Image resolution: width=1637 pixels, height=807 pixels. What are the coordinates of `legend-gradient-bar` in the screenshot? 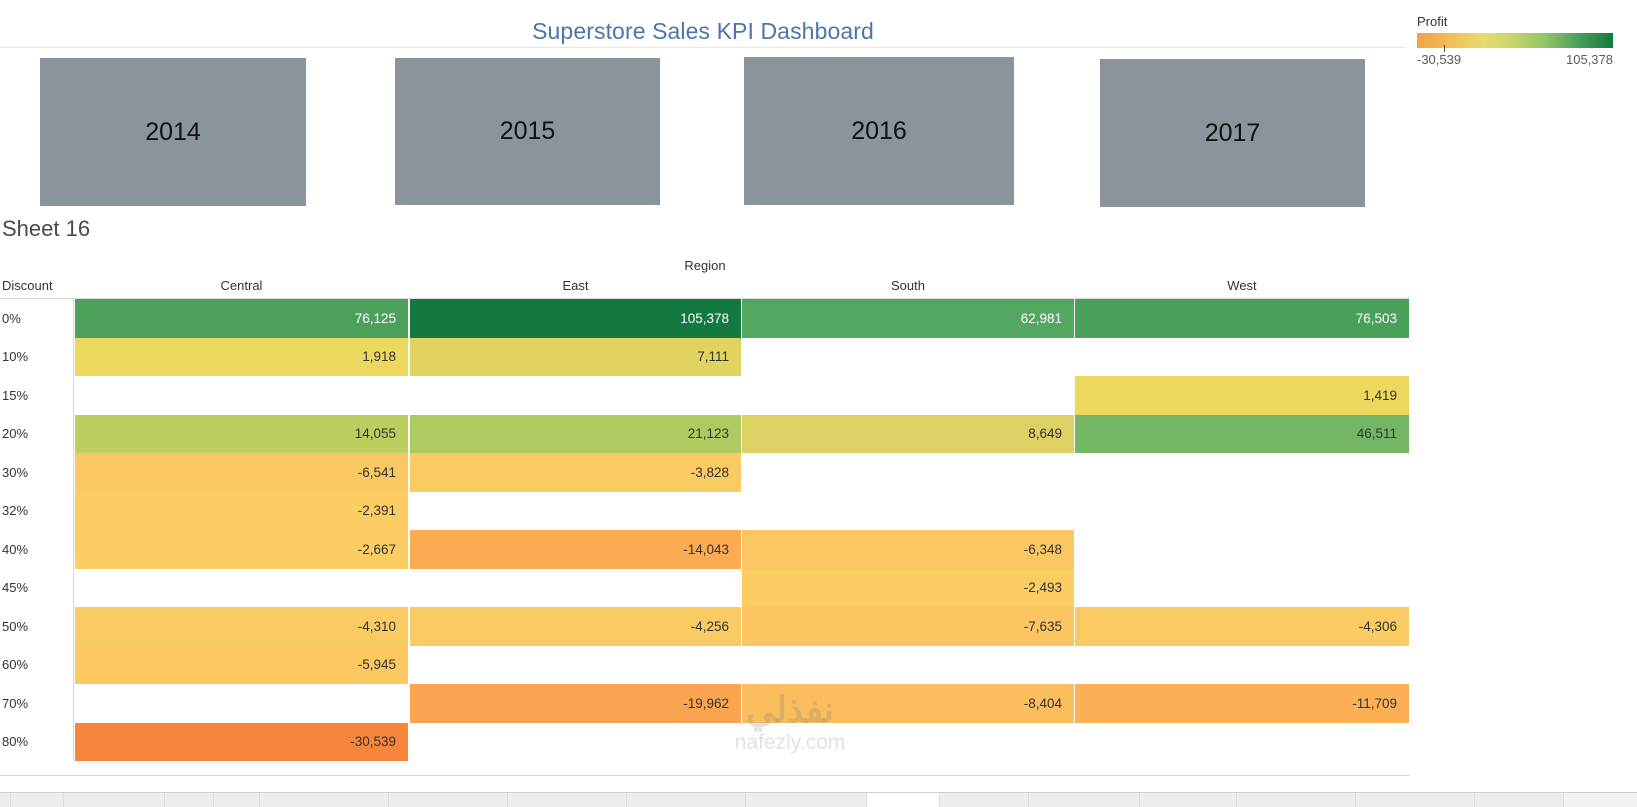 It's located at (1515, 42).